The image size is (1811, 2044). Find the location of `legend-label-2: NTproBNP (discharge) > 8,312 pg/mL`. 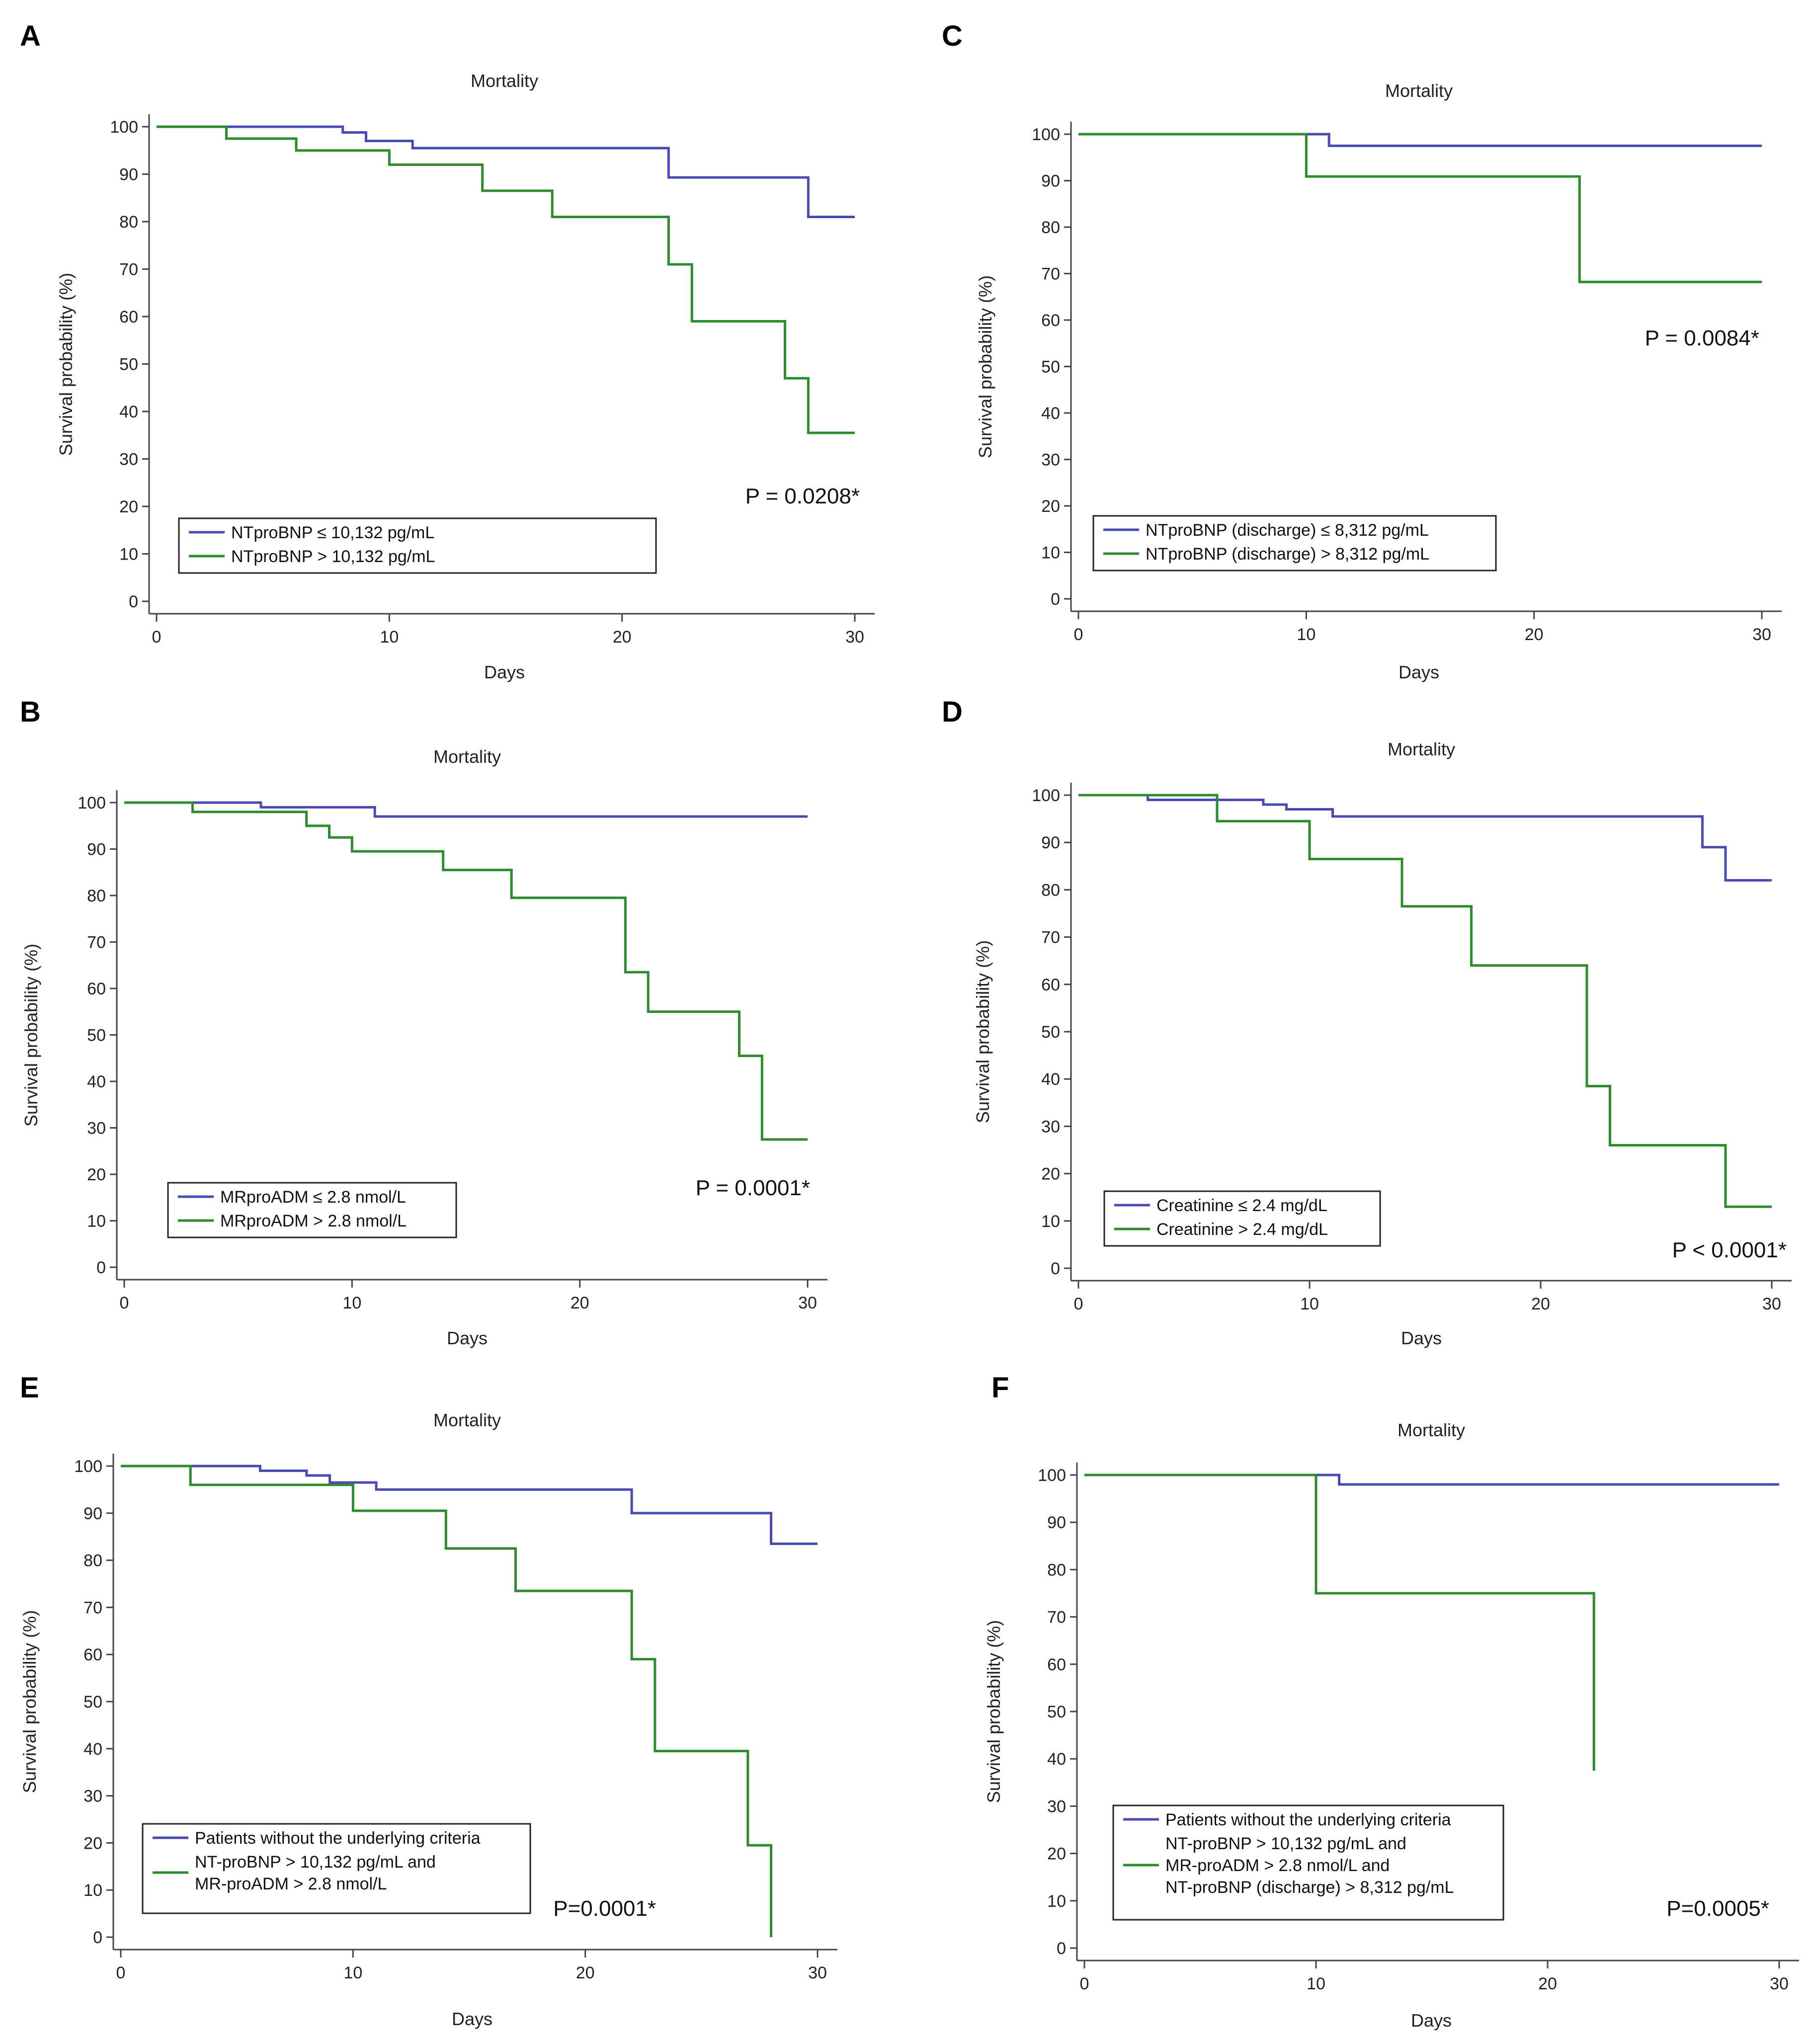

legend-label-2: NTproBNP (discharge) > 8,312 pg/mL is located at coordinates (1287, 554).